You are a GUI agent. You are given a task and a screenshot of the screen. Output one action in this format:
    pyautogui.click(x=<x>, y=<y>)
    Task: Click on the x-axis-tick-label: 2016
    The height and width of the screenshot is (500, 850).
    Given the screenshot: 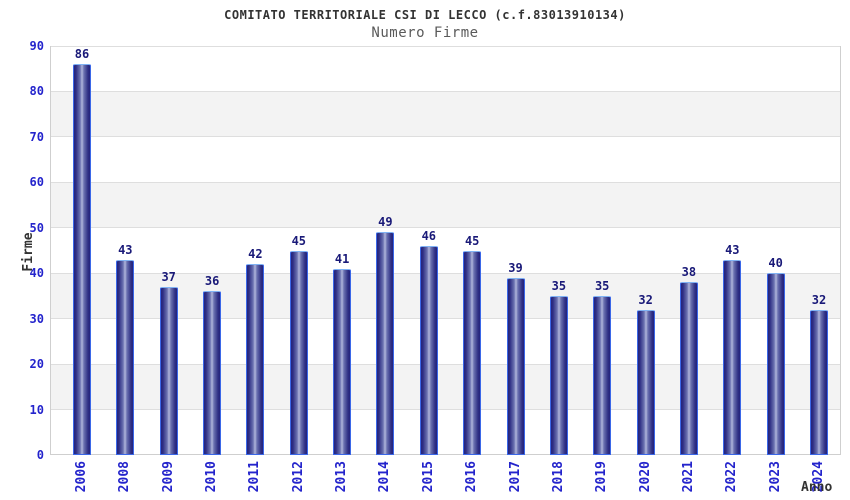 What is the action you would take?
    pyautogui.click(x=472, y=477)
    